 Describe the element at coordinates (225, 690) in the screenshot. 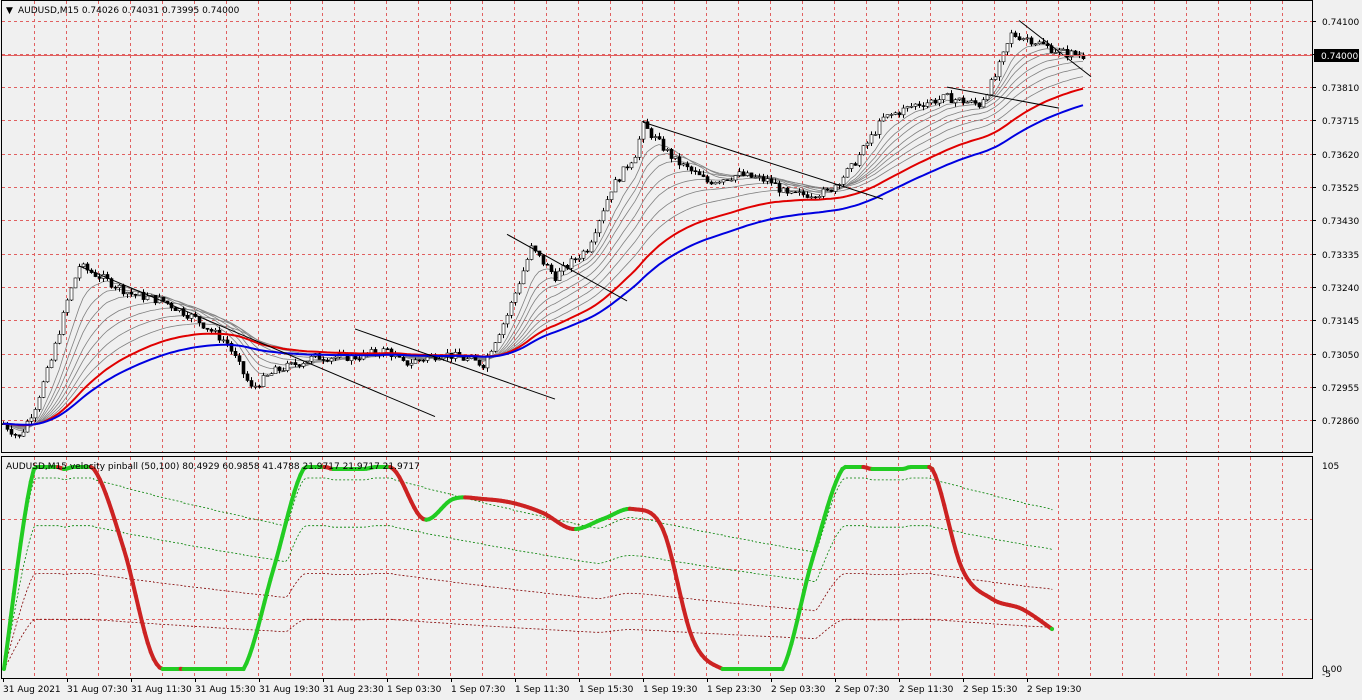

I see `time-tick-label: 31 Aug 15:30` at that location.